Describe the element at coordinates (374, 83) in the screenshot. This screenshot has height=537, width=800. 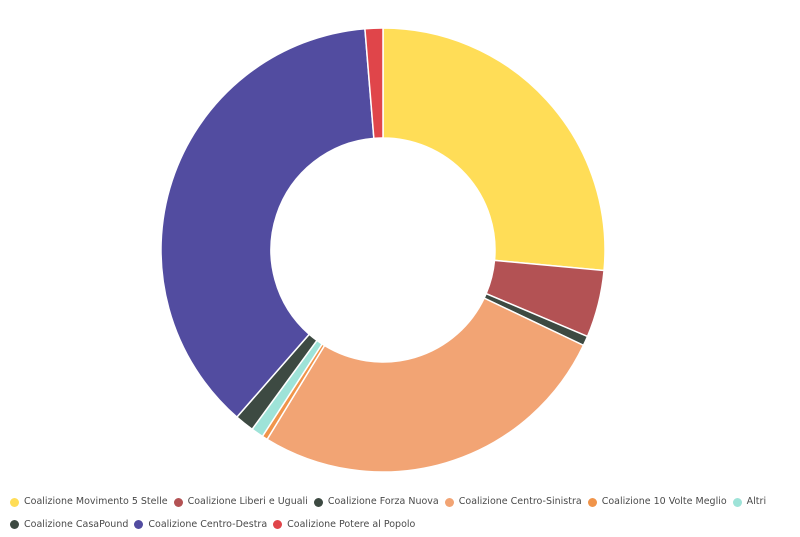
I see `slice-coalizione-potere-al-popolo` at that location.